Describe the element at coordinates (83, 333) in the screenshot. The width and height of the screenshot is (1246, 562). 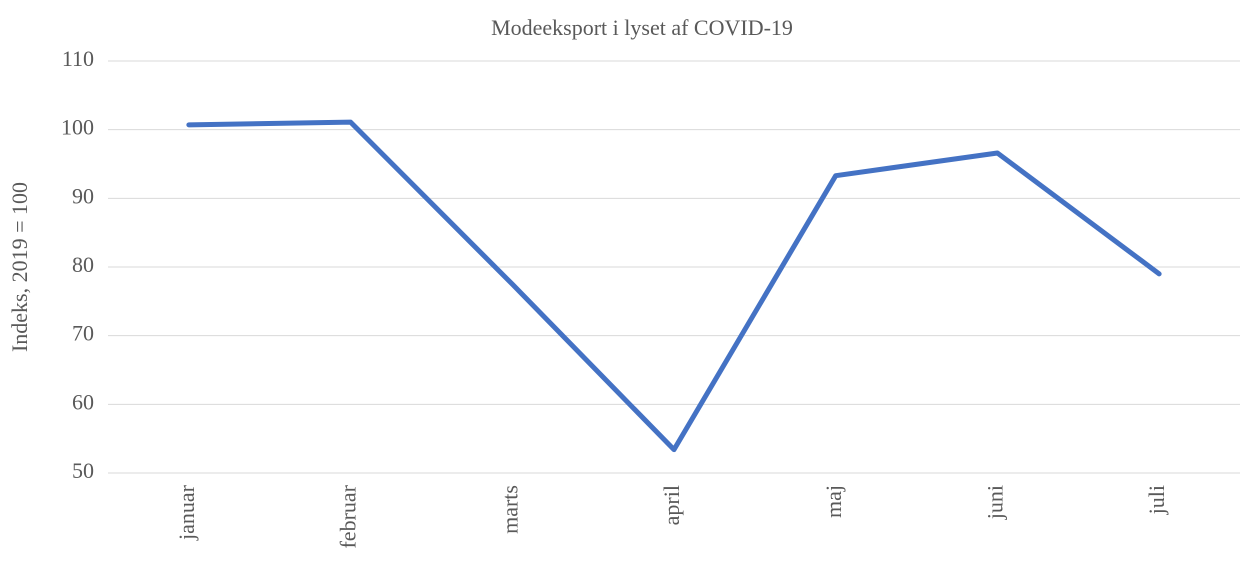
I see `y-tick-label: 70` at that location.